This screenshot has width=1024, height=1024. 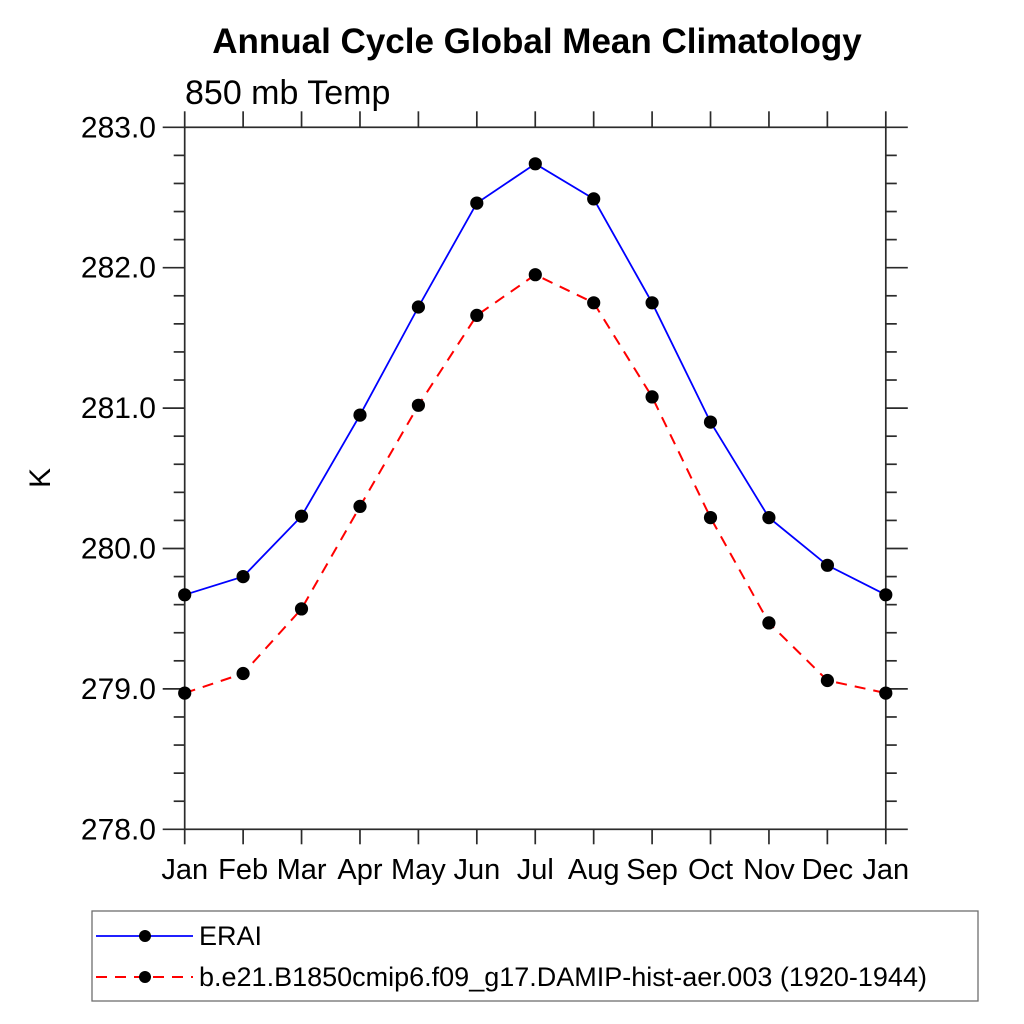 I want to click on x-tick-label: Nov, so click(x=769, y=870).